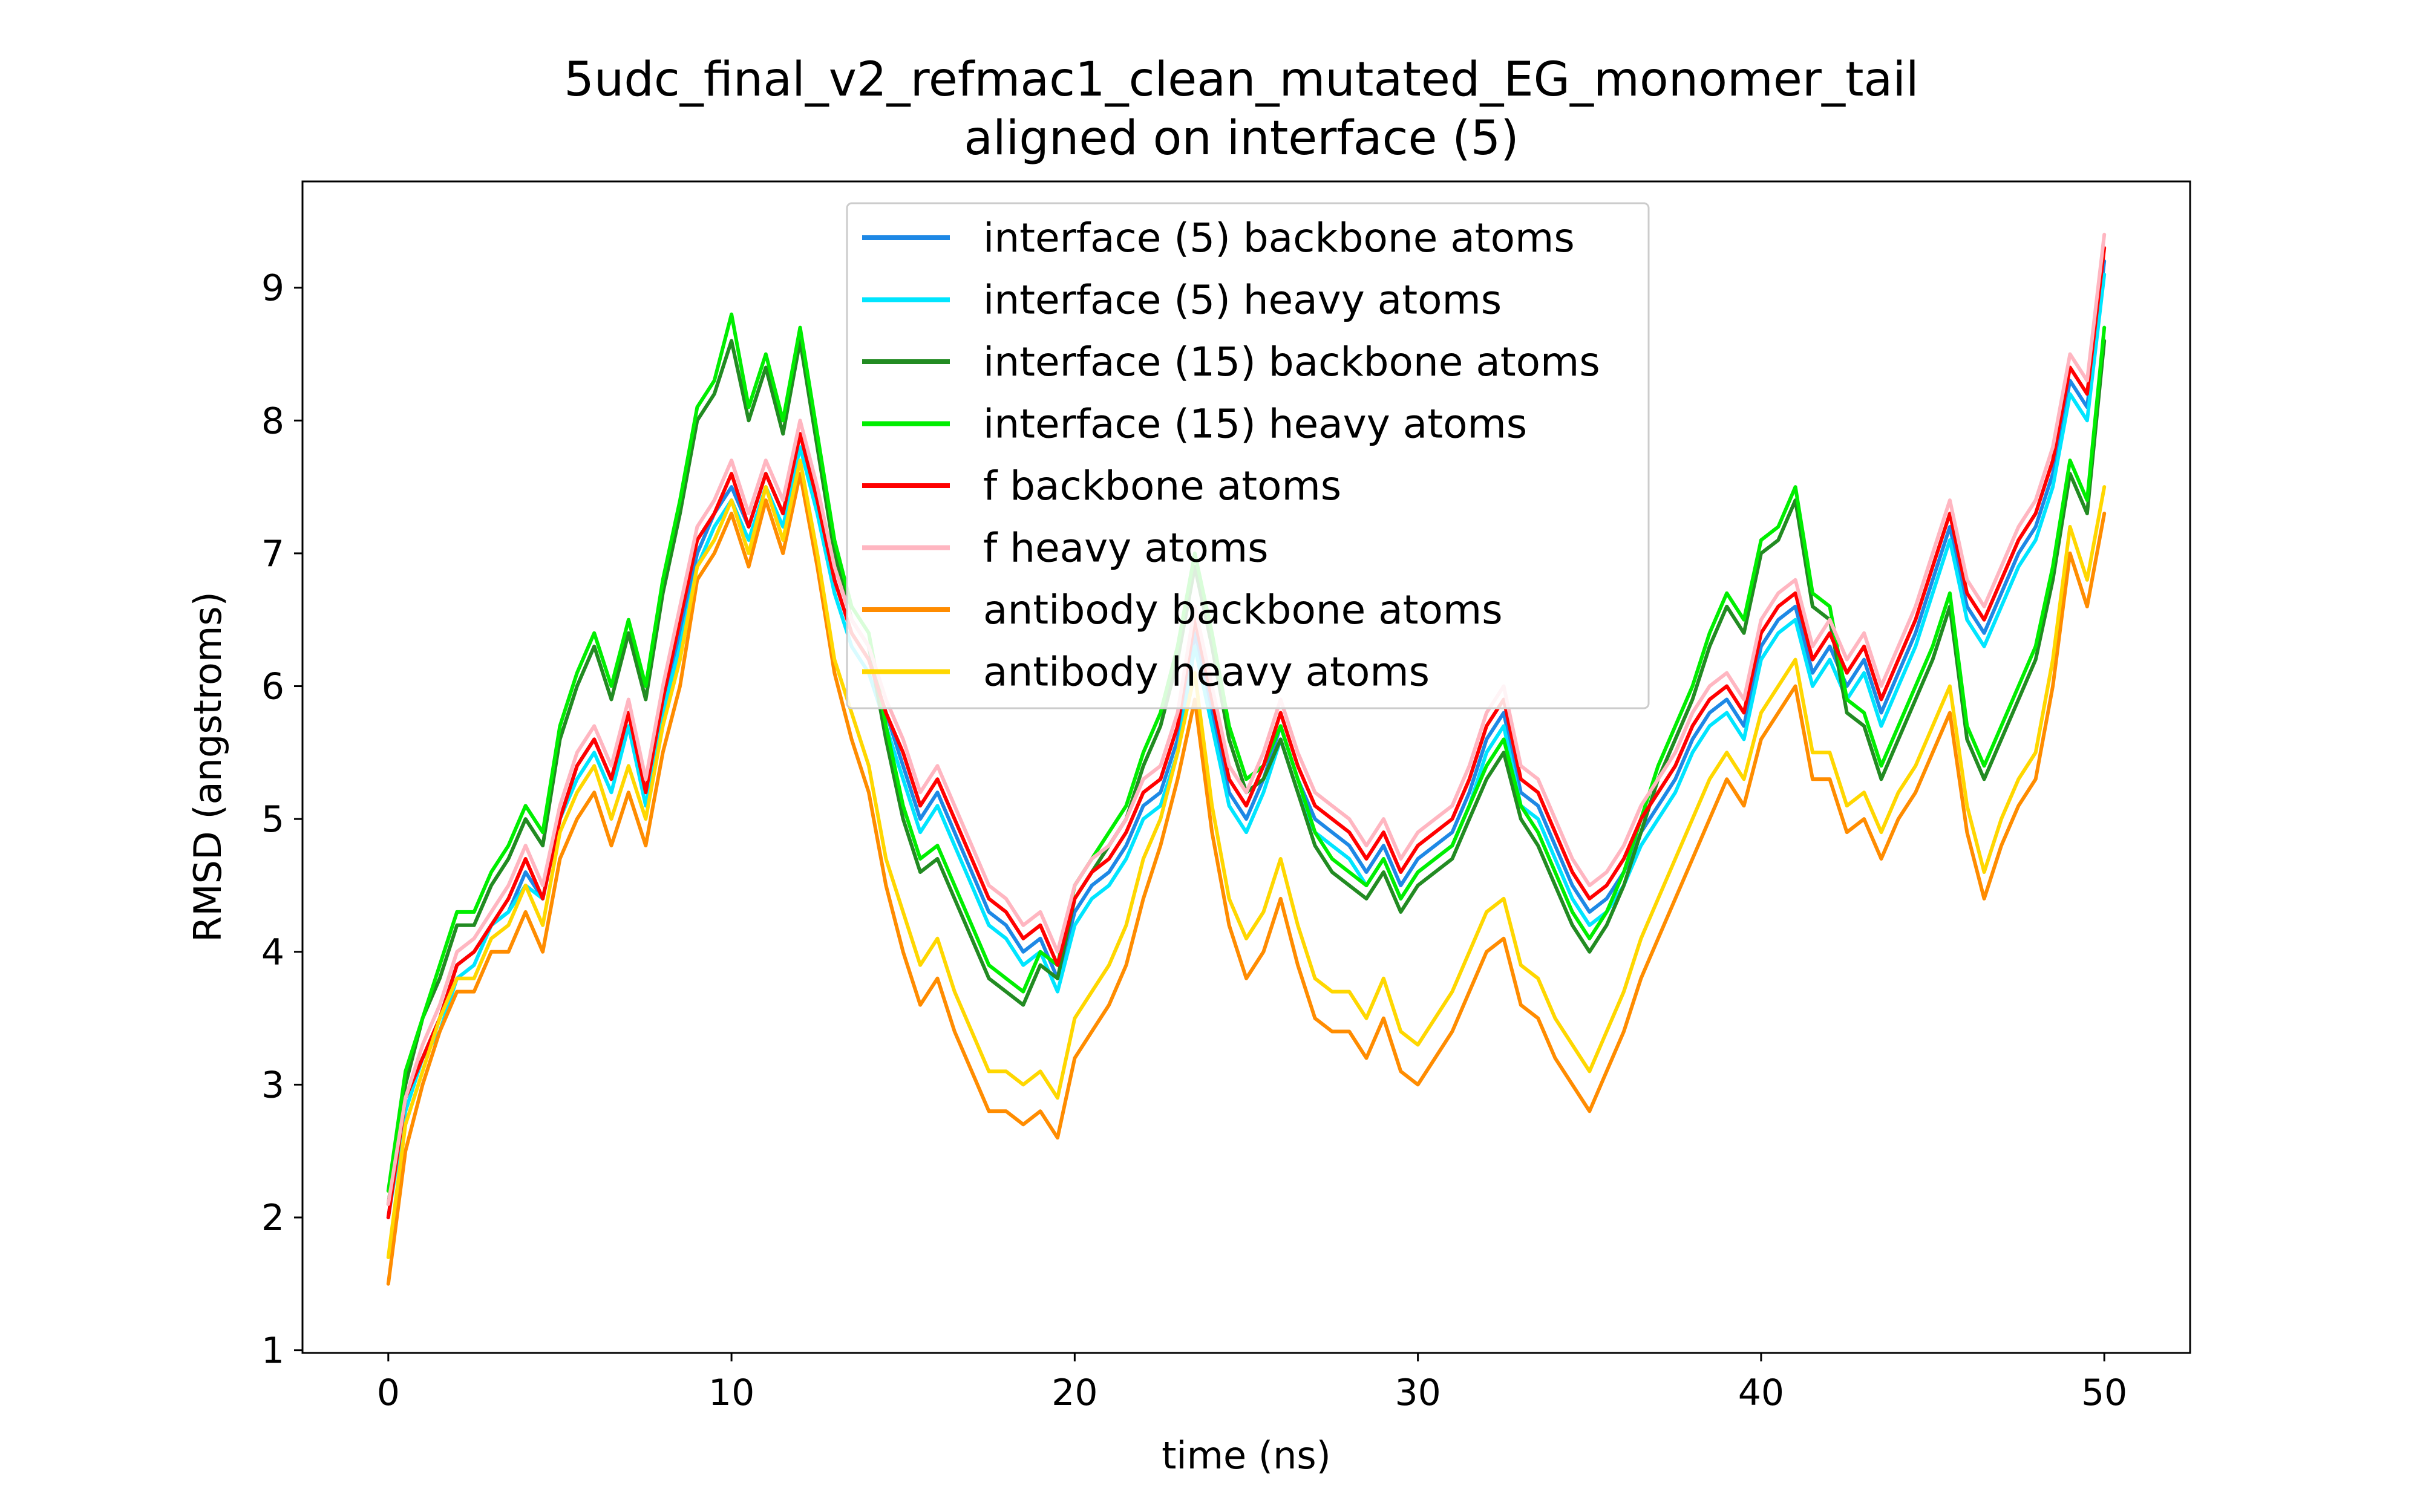  Describe the element at coordinates (388, 1393) in the screenshot. I see `x-tick-label: 0` at that location.